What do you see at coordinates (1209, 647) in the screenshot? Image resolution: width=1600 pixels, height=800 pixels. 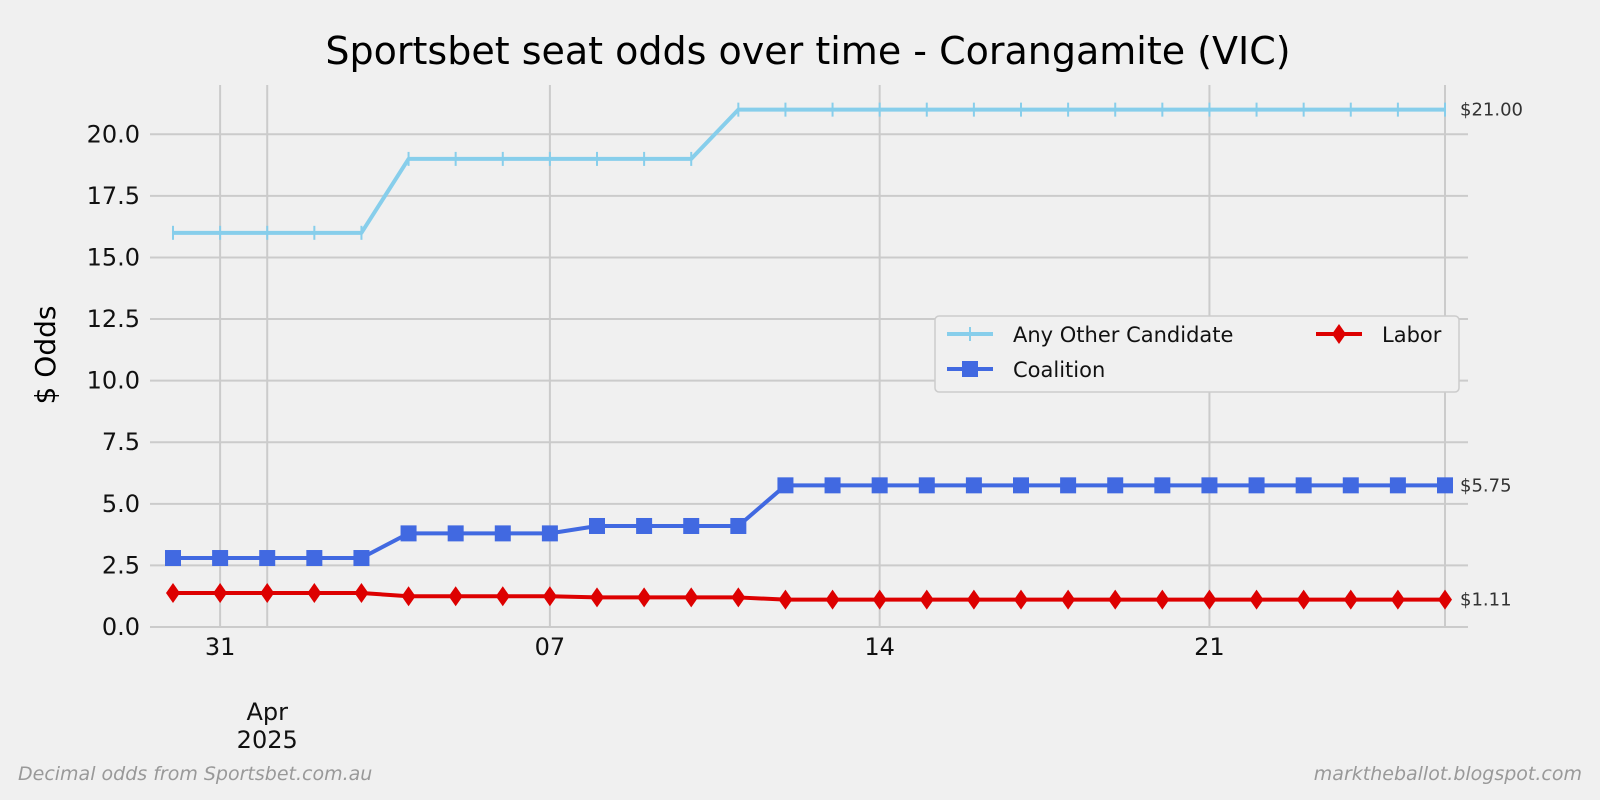 I see `x-tick-label: 21` at bounding box center [1209, 647].